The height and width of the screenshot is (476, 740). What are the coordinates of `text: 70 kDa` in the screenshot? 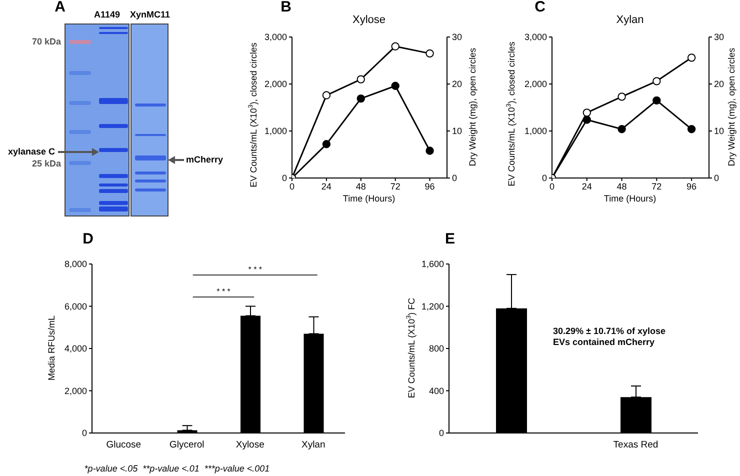 It's located at (46, 42).